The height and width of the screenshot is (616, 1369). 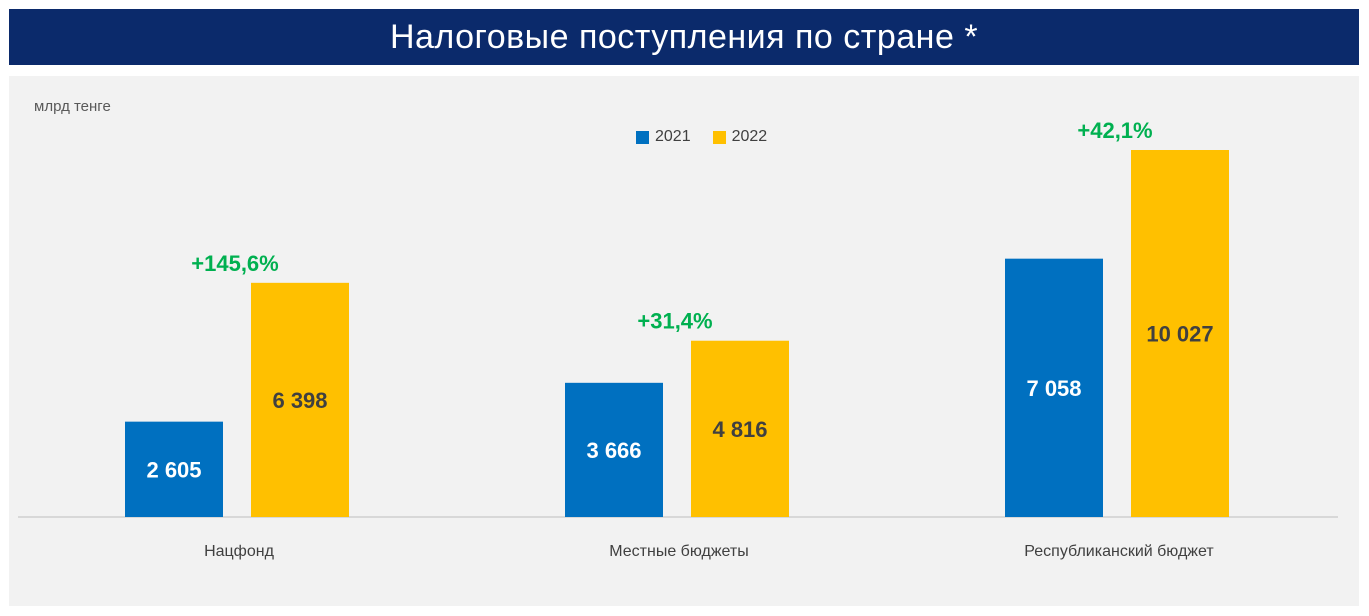 I want to click on category-label-1: Местные бюджеты, so click(x=678, y=551).